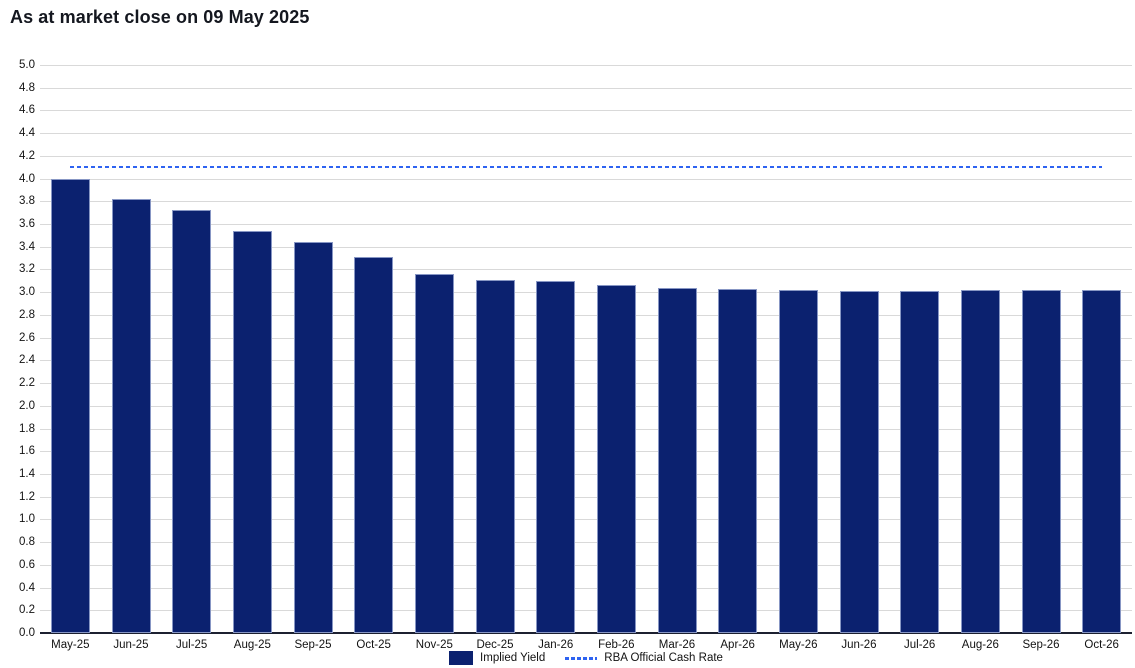 This screenshot has height=668, width=1135. I want to click on y-tick-label: 3.0, so click(27, 292).